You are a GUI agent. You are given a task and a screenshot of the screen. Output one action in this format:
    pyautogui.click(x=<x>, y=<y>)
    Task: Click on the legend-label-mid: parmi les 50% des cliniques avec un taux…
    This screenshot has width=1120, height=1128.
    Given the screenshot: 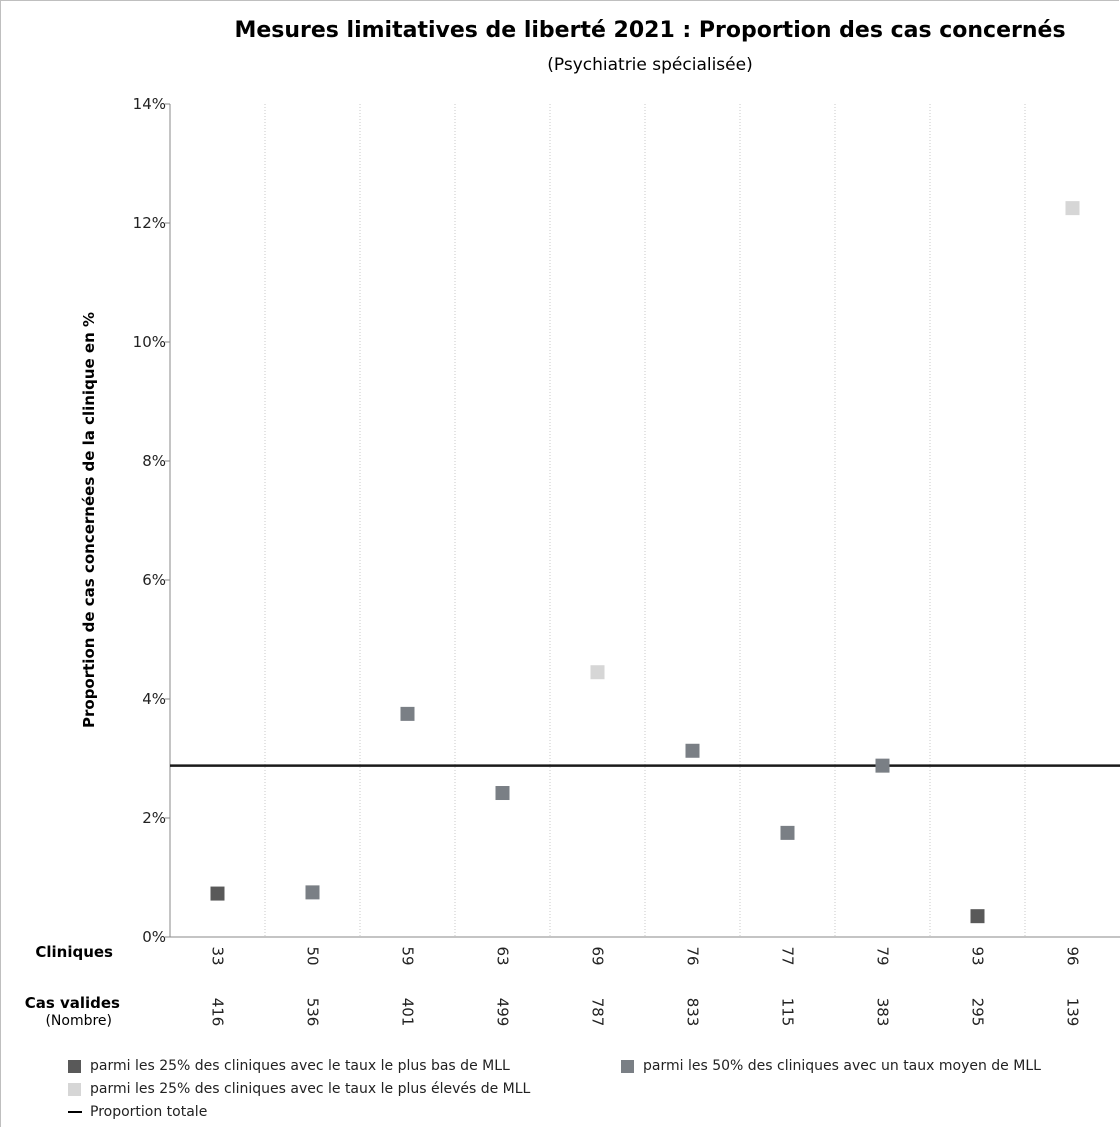 What is the action you would take?
    pyautogui.click(x=842, y=1066)
    